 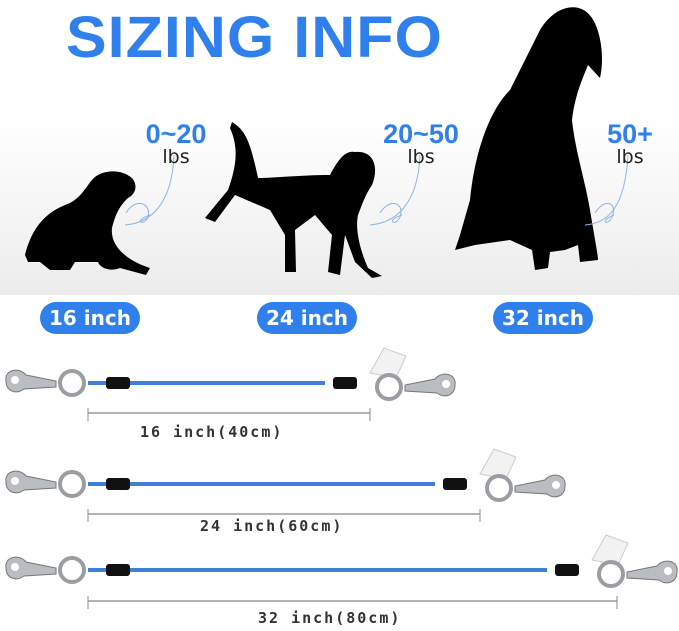 I want to click on weight-label-small: 0~20 lbs, so click(x=176, y=144).